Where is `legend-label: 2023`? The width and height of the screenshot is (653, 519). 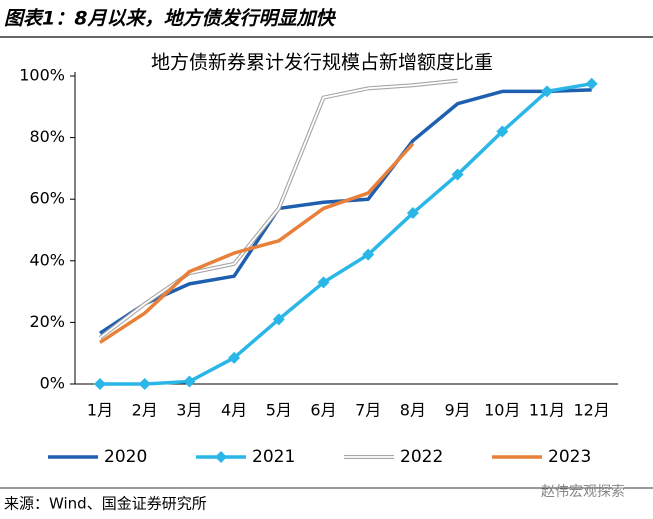 legend-label: 2023 is located at coordinates (569, 457).